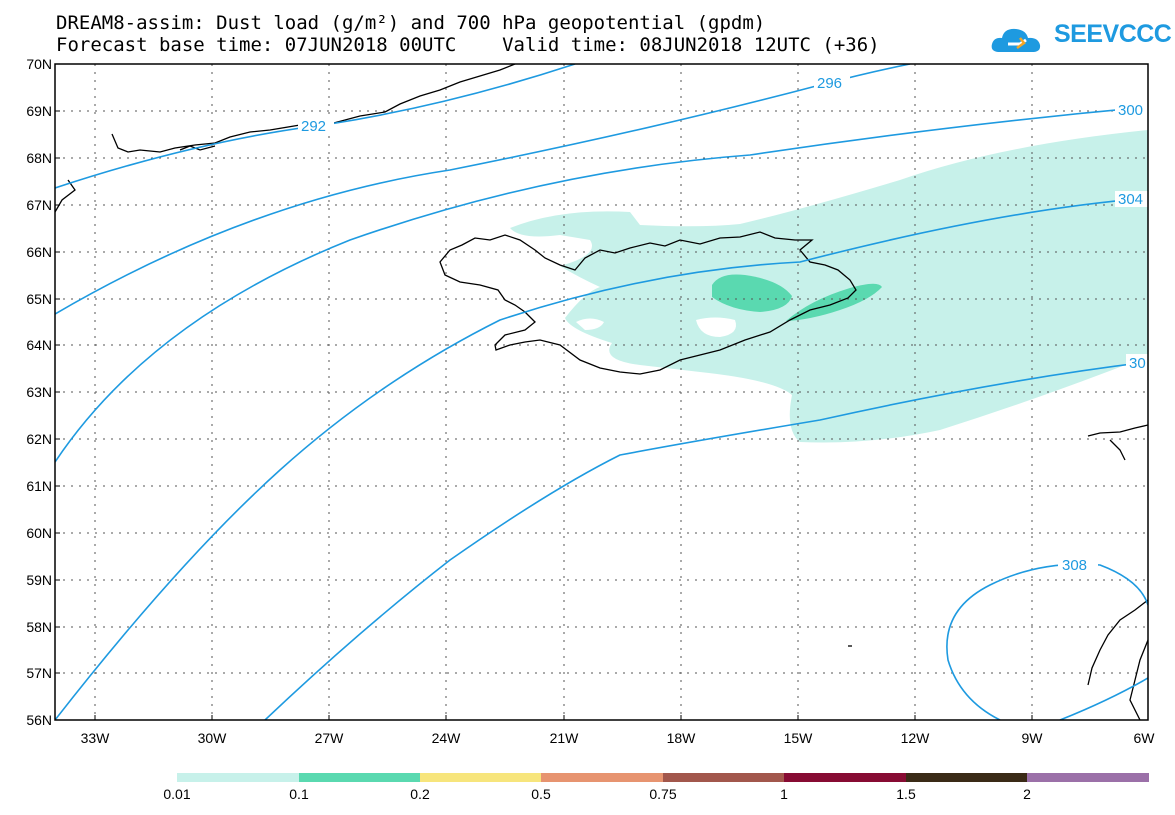 The width and height of the screenshot is (1175, 815). Describe the element at coordinates (1027, 794) in the screenshot. I see `colorbar-label: 2` at that location.